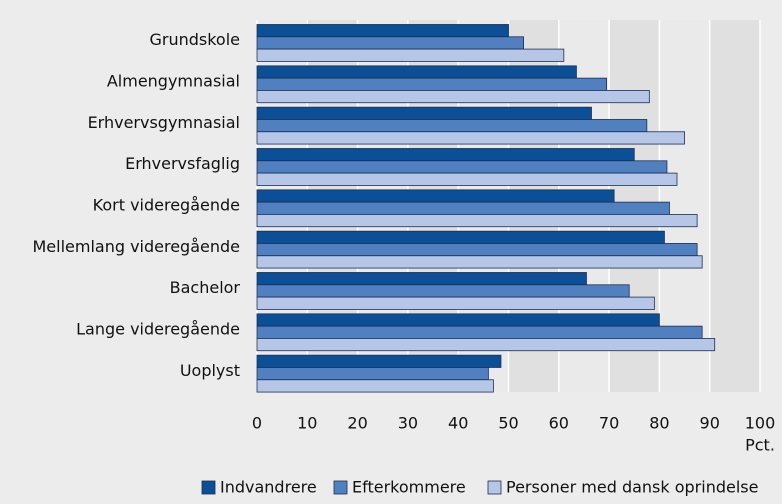 Image resolution: width=782 pixels, height=504 pixels. I want to click on x-tick-label: 80, so click(659, 423).